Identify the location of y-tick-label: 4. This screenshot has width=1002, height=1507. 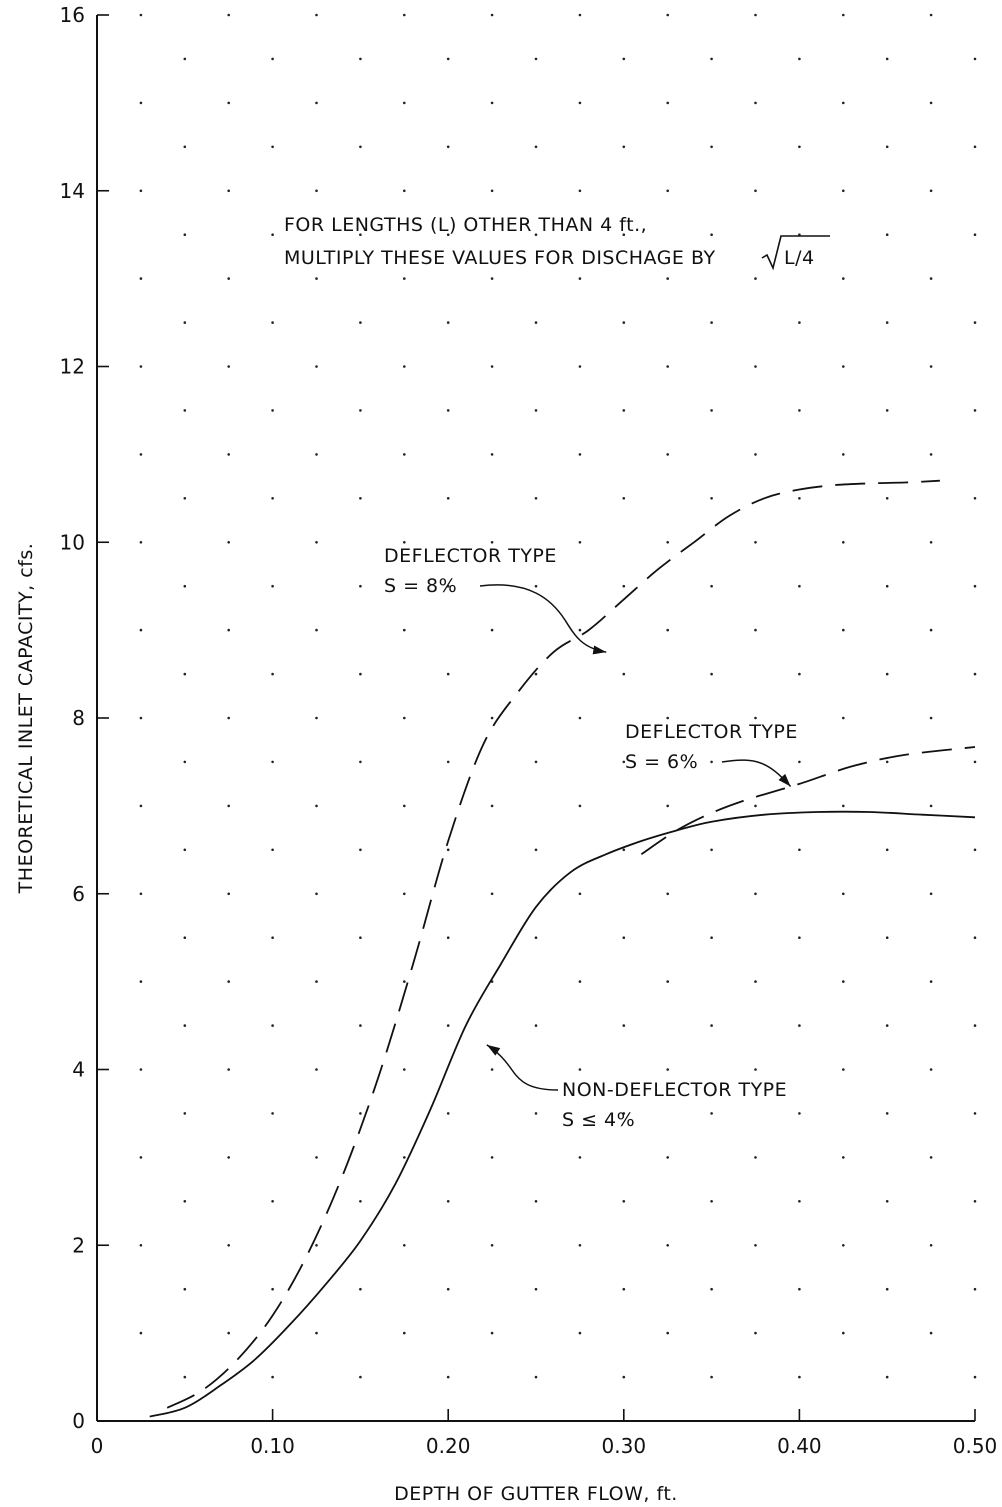
(78, 1070).